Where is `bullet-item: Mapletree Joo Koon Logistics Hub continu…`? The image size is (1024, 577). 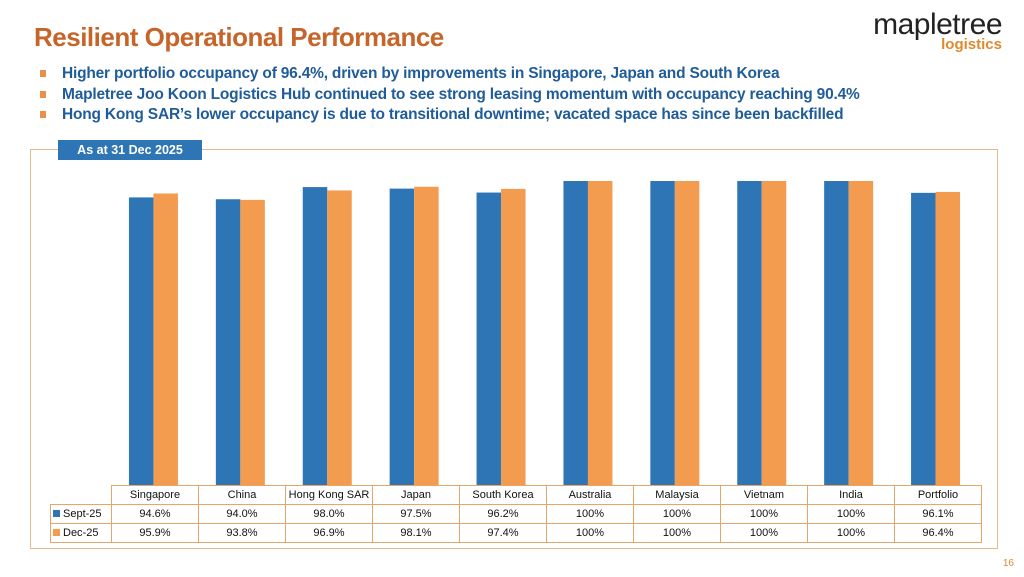 bullet-item: Mapletree Joo Koon Logistics Hub continu… is located at coordinates (449, 95).